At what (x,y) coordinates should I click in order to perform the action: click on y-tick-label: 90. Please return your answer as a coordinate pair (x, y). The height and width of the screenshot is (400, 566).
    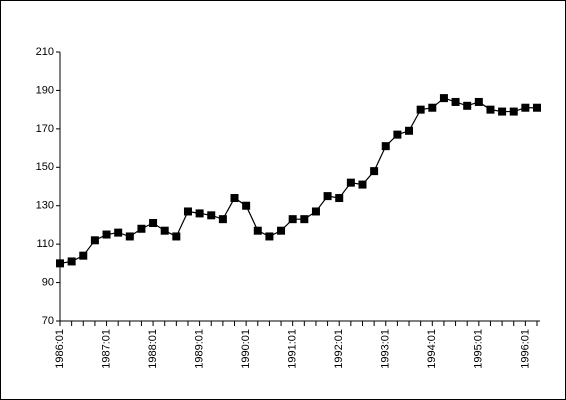
    Looking at the image, I should click on (48, 282).